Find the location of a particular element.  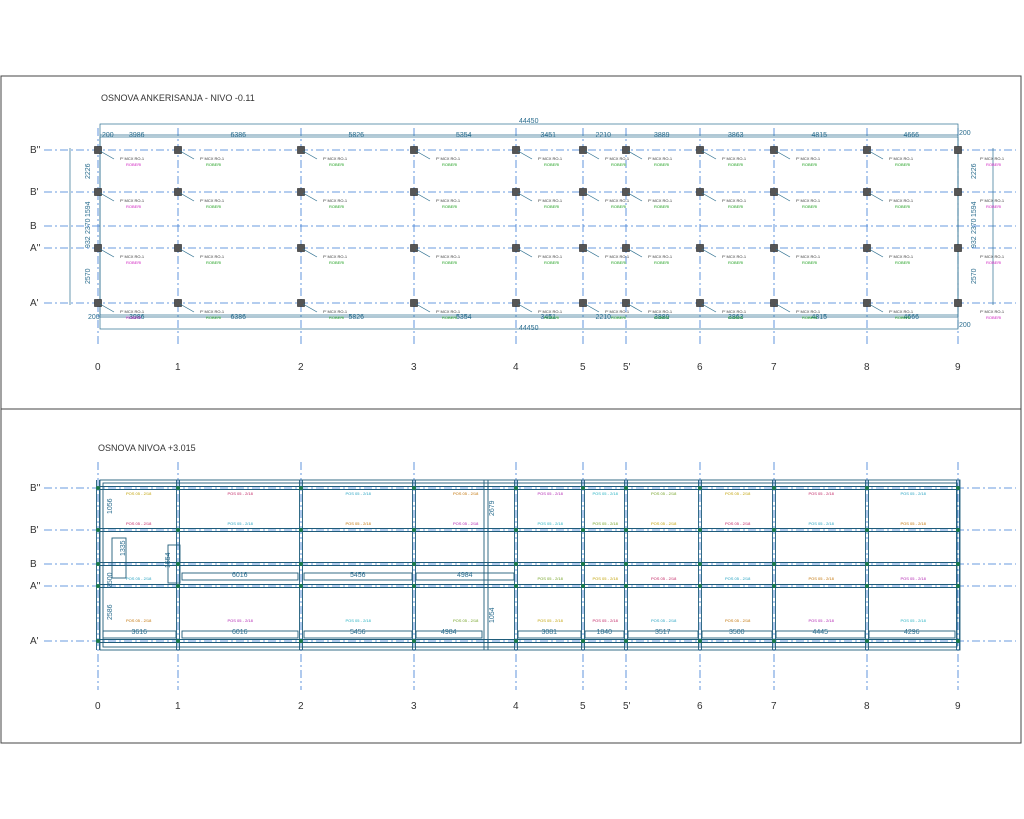

axis-label-row: B is located at coordinates (33, 564).